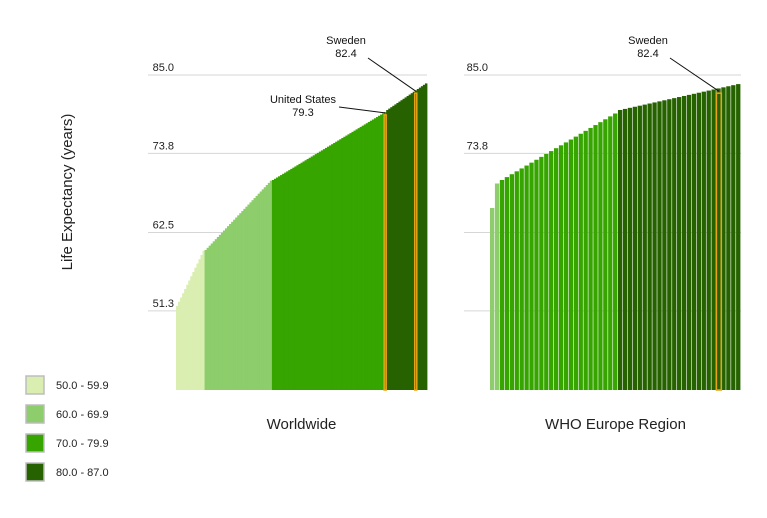 Image resolution: width=767 pixels, height=518 pixels. What do you see at coordinates (82, 415) in the screenshot?
I see `legend-label: 60.0 - 69.9` at bounding box center [82, 415].